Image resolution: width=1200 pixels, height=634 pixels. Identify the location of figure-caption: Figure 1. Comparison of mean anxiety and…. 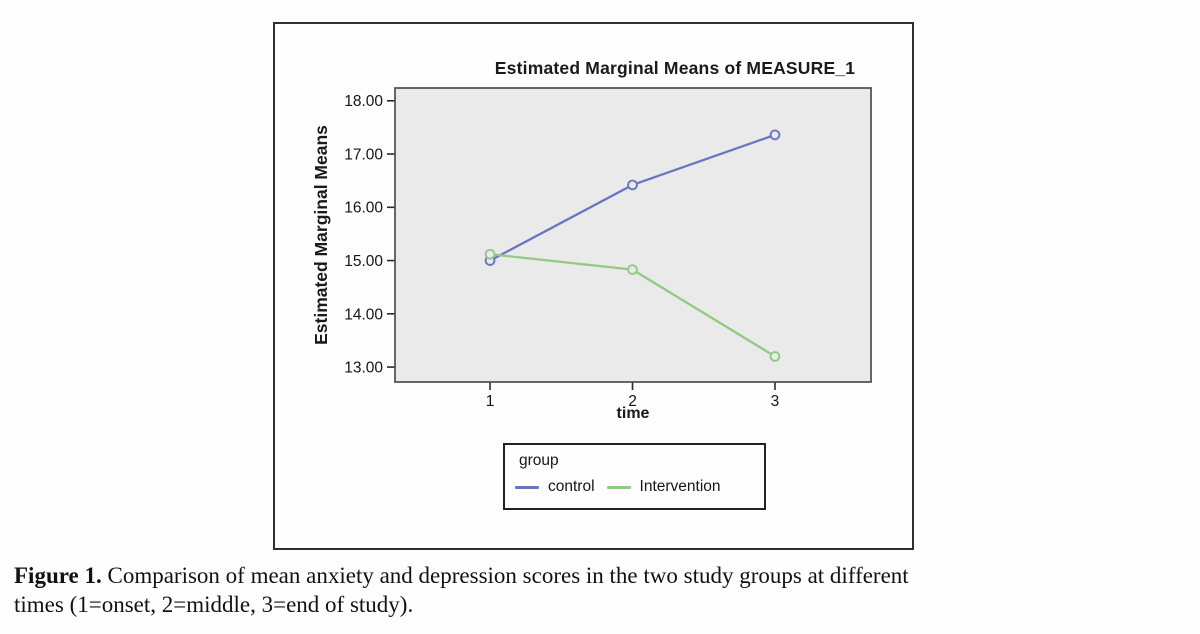
(603, 590).